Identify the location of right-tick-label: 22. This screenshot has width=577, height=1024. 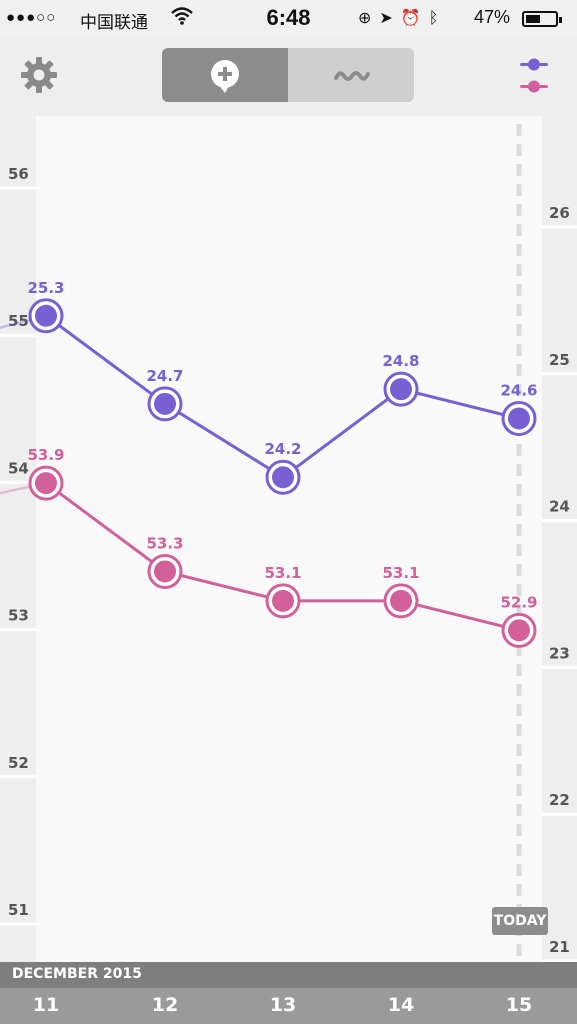
(559, 800).